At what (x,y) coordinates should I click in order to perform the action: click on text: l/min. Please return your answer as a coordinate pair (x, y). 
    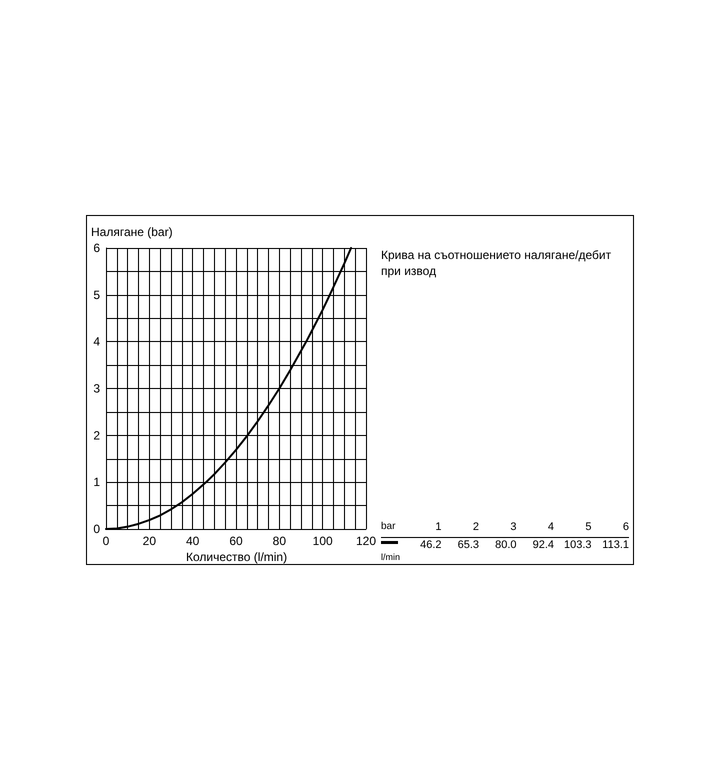
    Looking at the image, I should click on (390, 557).